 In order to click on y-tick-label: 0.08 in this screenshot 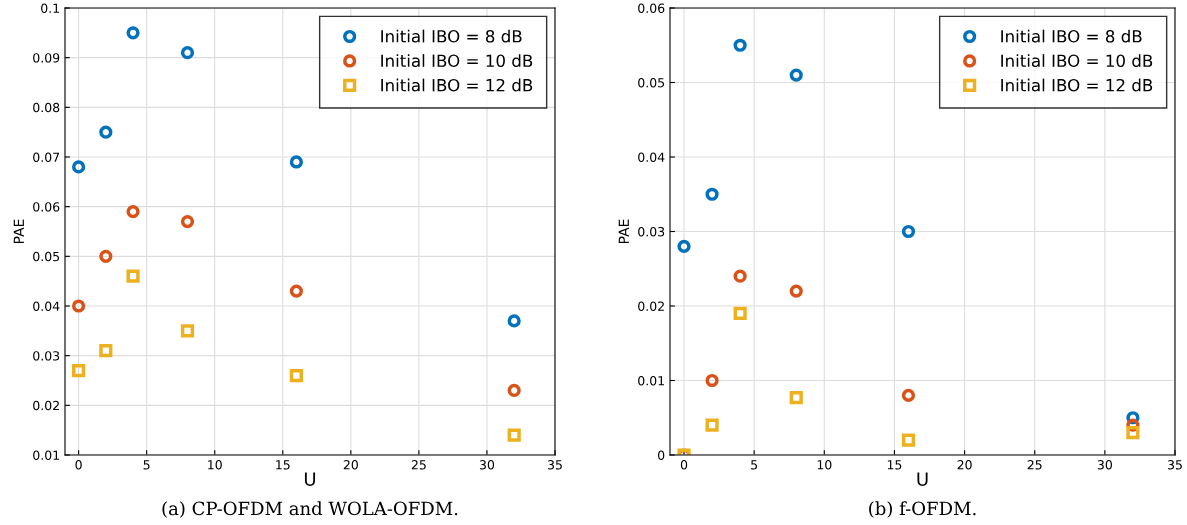, I will do `click(46, 107)`.